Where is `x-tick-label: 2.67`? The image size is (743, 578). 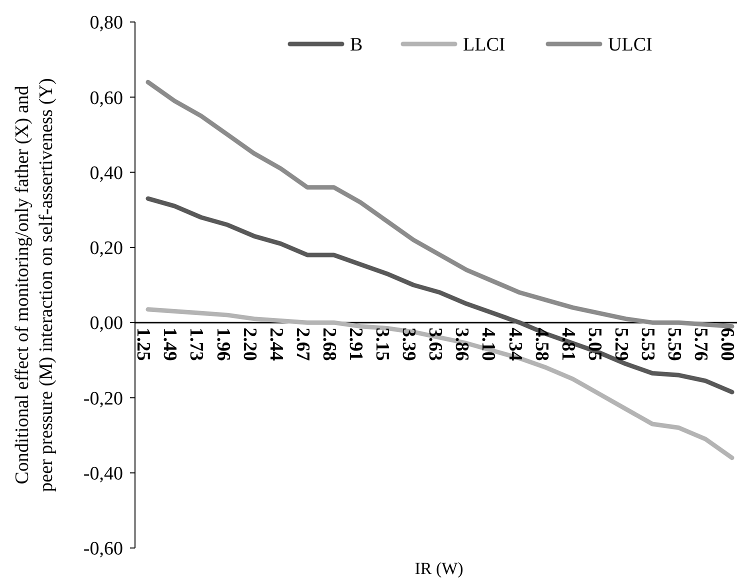
x-tick-label: 2.67 is located at coordinates (302, 345).